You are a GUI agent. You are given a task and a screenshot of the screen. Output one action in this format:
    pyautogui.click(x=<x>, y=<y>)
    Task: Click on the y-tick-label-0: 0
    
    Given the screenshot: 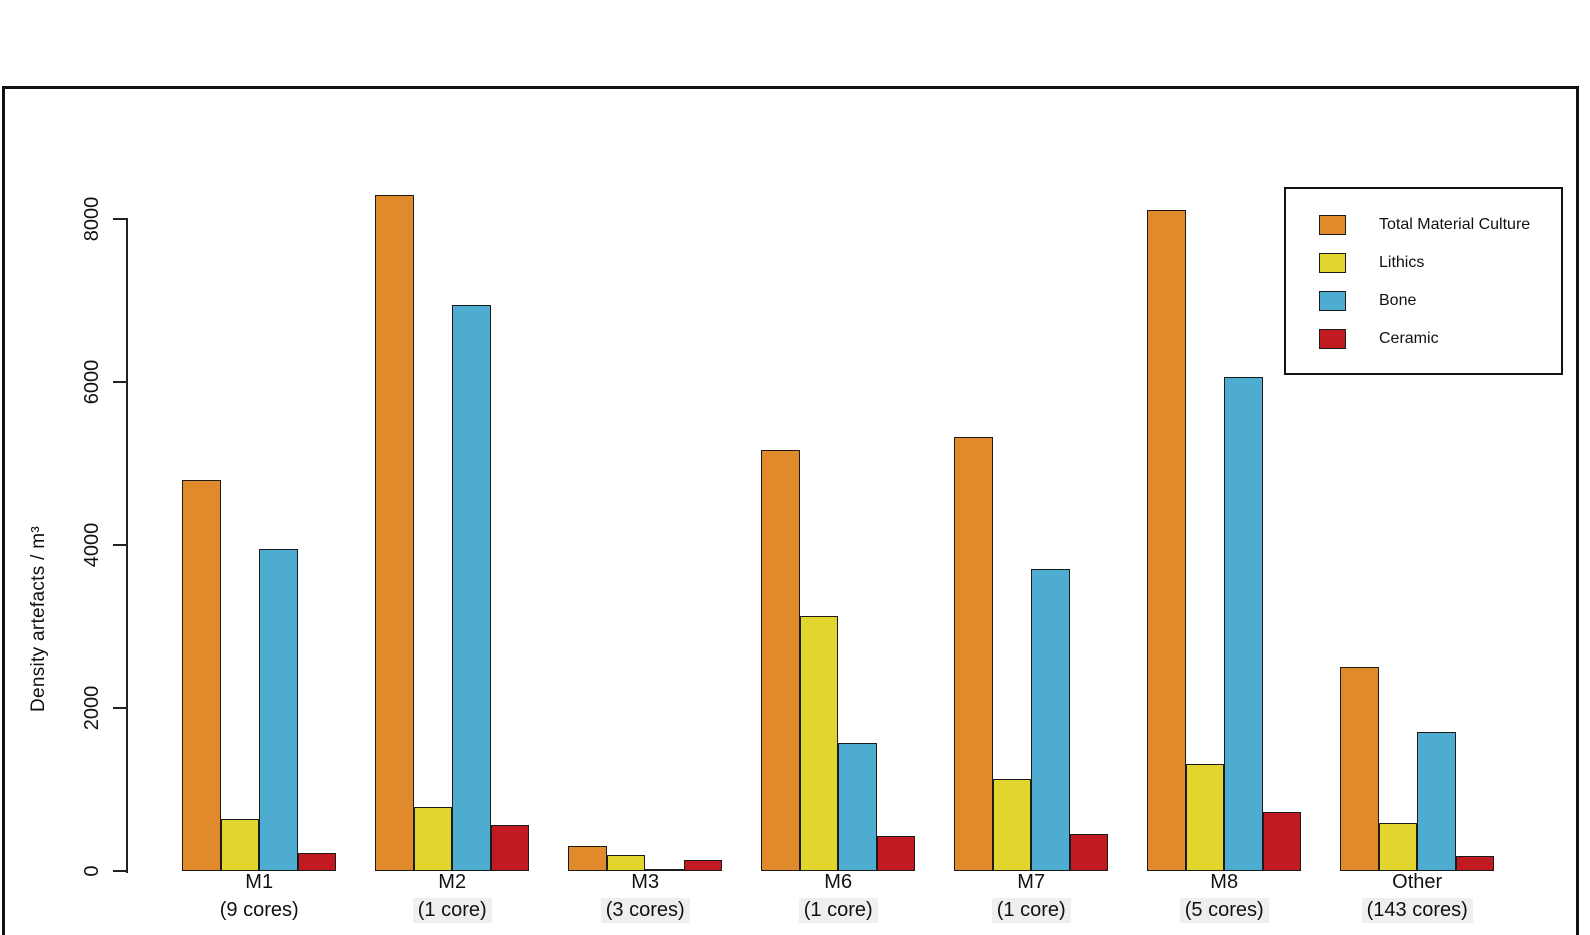 What is the action you would take?
    pyautogui.click(x=92, y=871)
    